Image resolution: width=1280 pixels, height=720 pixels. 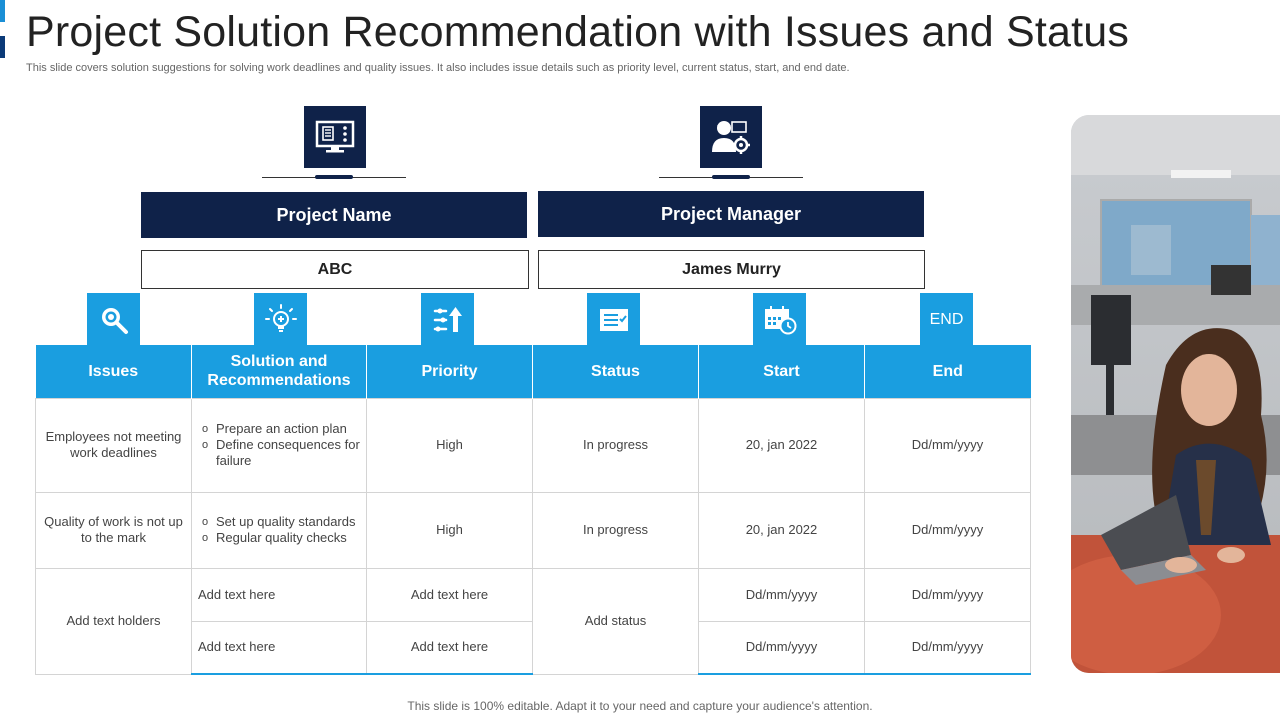 What do you see at coordinates (113, 445) in the screenshot?
I see `issue-cell: Employees not meeting work deadlines` at bounding box center [113, 445].